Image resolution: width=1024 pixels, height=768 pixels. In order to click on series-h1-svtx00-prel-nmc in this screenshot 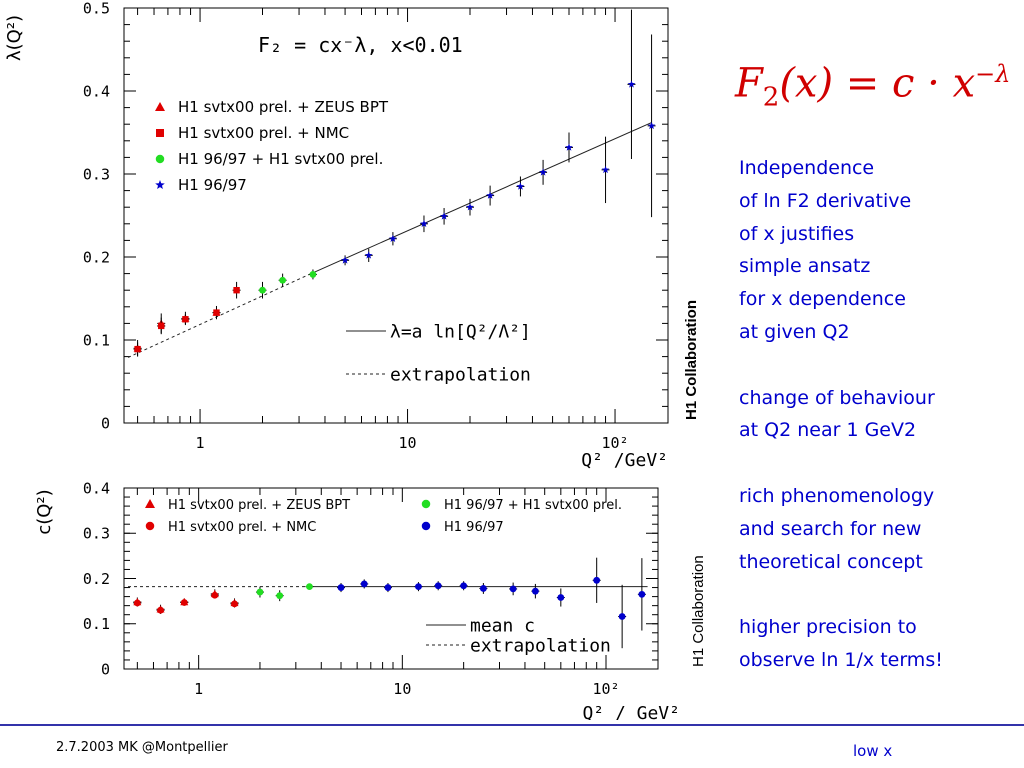, I will do `click(186, 602)`.